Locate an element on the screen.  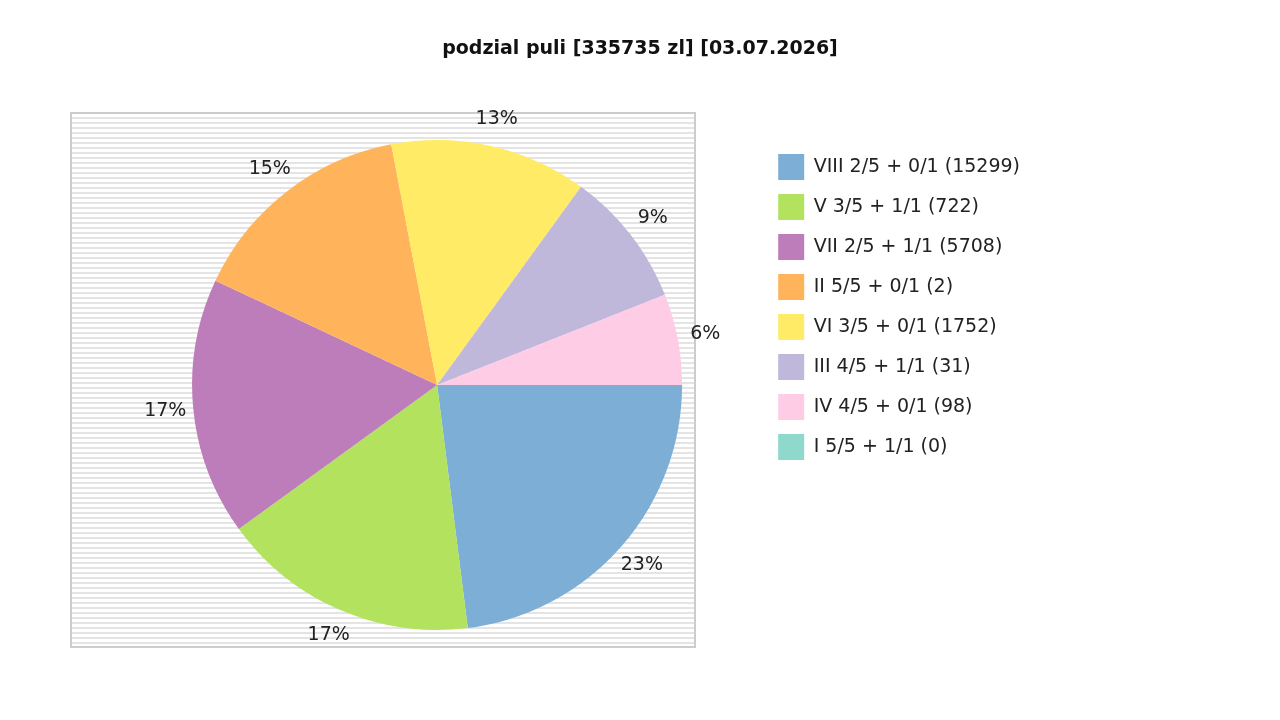
legend-label: VI 3/5 + 0/1 (1752) is located at coordinates (905, 324).